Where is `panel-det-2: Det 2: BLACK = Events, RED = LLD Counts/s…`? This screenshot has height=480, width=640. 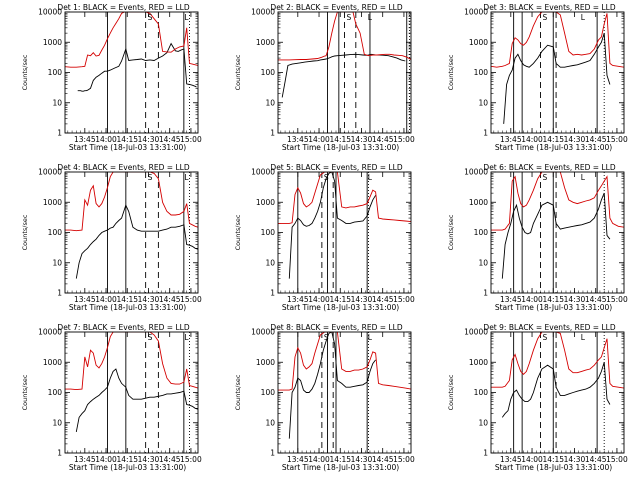 panel-det-2: Det 2: BLACK = Events, RED = LLD Counts/s… is located at coordinates (324, 77).